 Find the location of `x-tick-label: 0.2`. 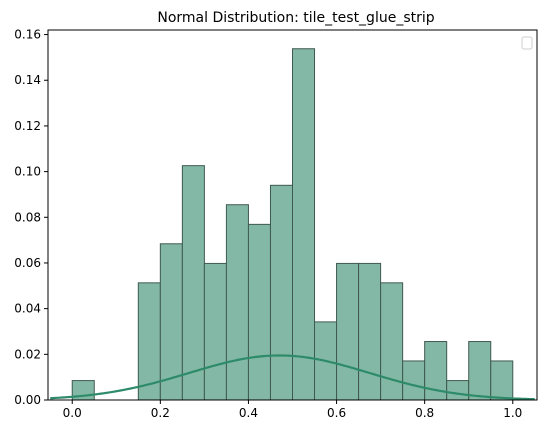

x-tick-label: 0.2 is located at coordinates (160, 413).